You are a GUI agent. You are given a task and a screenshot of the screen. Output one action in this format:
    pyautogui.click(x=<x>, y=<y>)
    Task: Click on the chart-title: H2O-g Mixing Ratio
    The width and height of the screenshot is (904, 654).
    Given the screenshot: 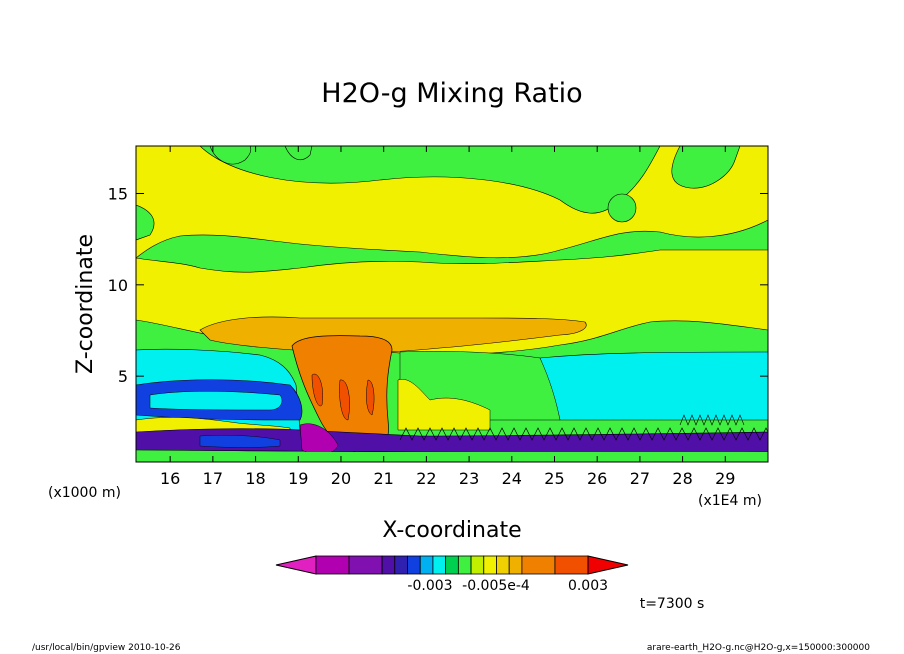 What is the action you would take?
    pyautogui.click(x=451, y=93)
    